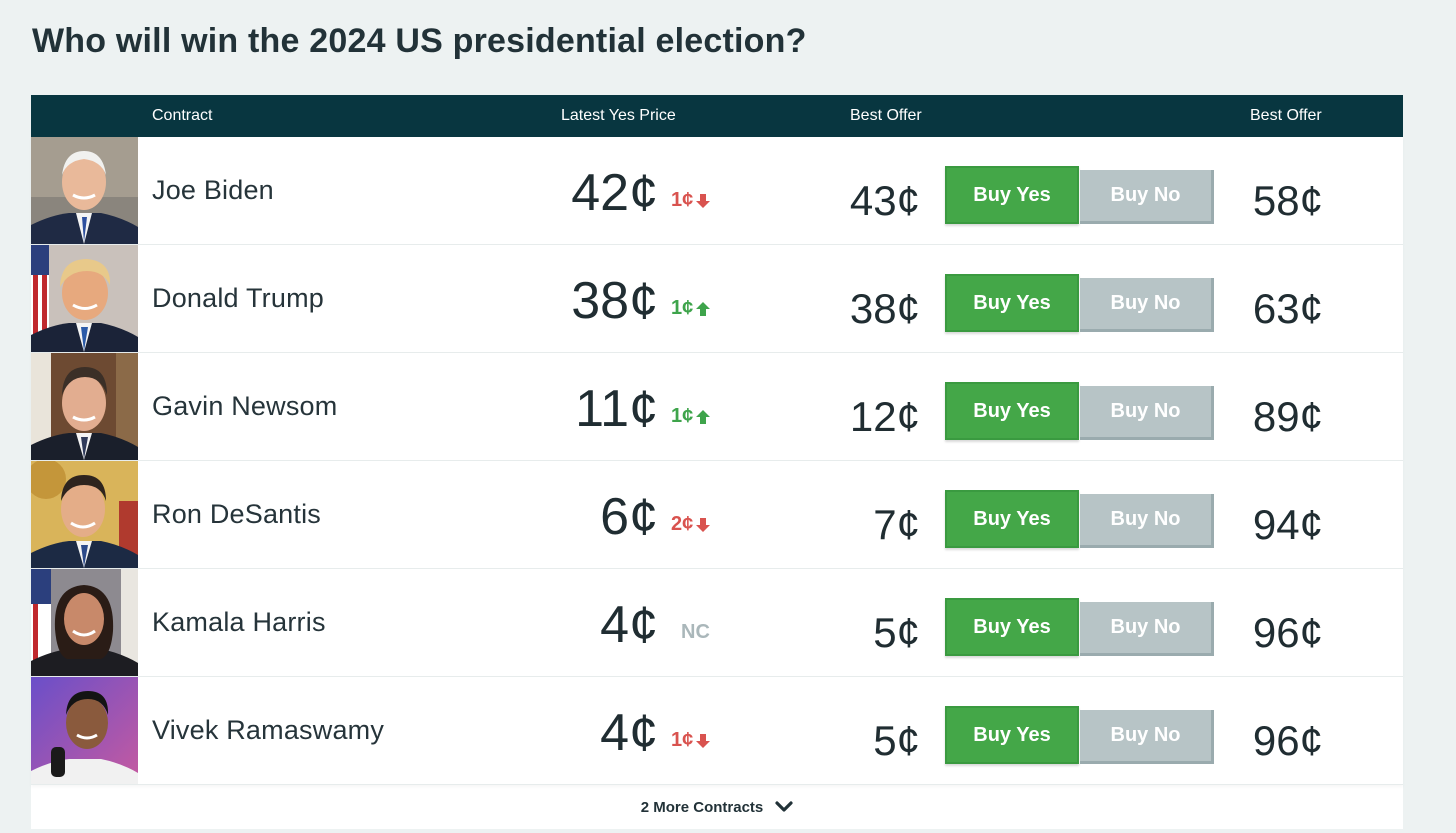 The height and width of the screenshot is (833, 1456). I want to click on contract-name: Vivek Ramaswamy, so click(268, 730).